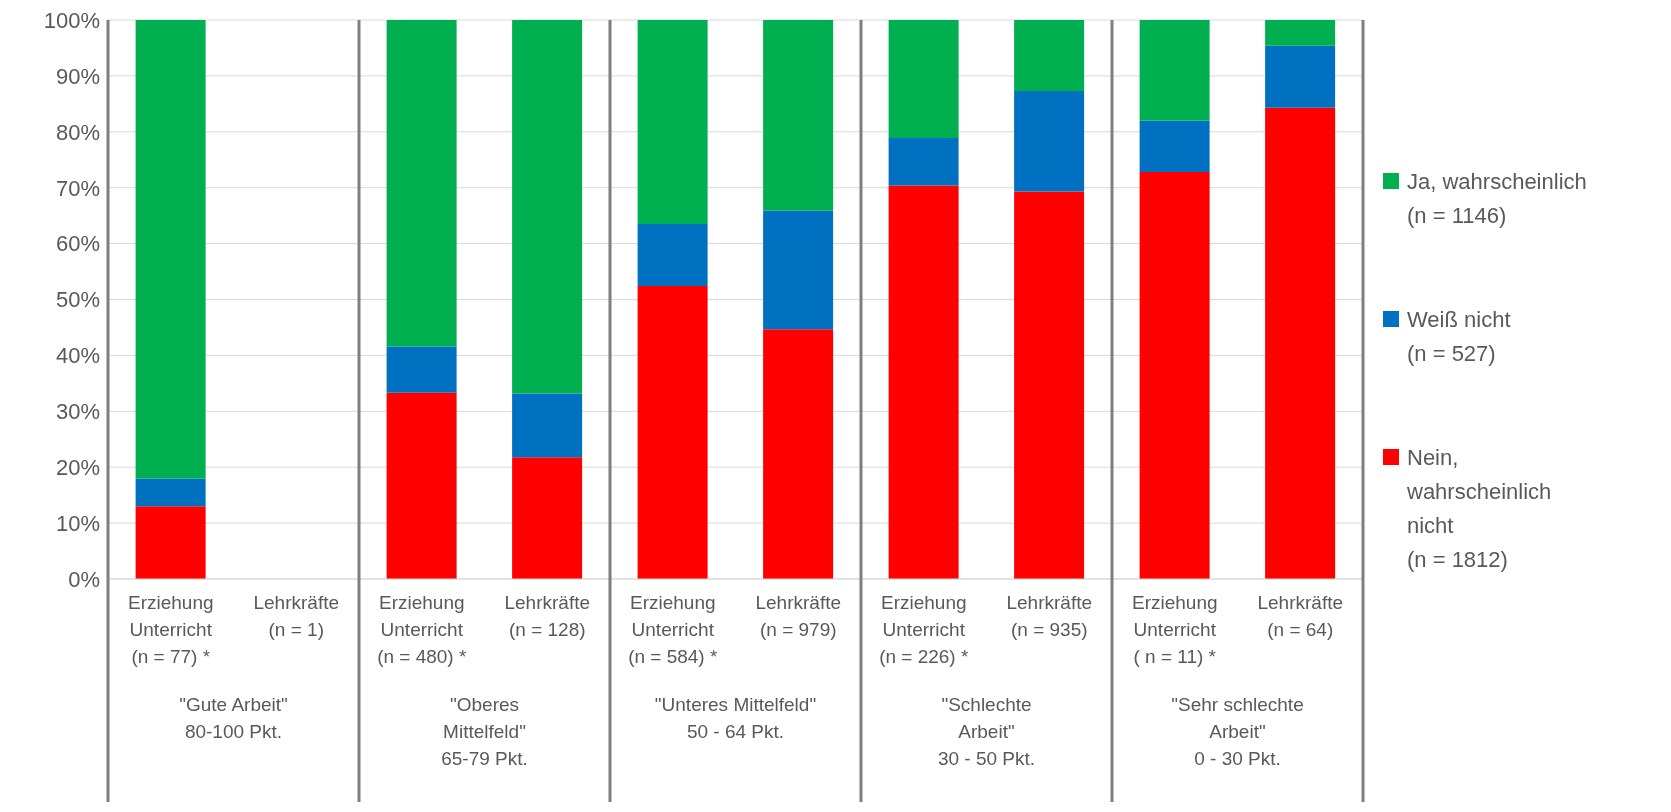  I want to click on x-tick-label: Erziehung Unterricht (n = 480) *, so click(422, 629).